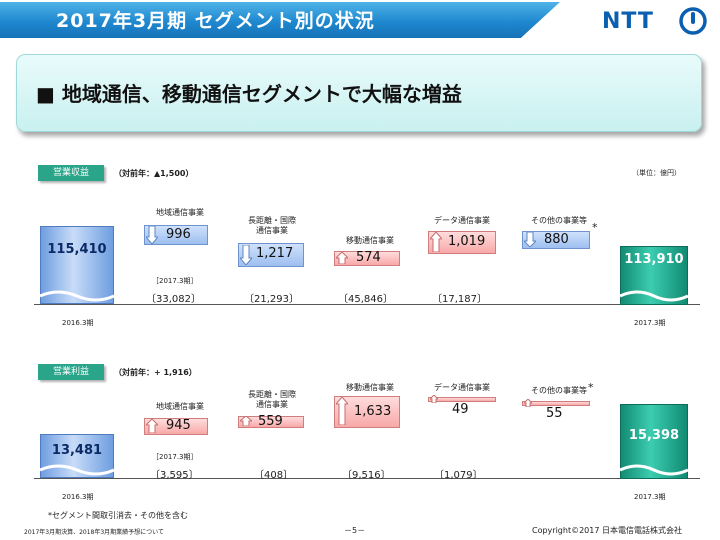 The width and height of the screenshot is (720, 540). Describe the element at coordinates (607, 530) in the screenshot. I see `copyright: Copyright©2017 日本電信電話株式会社` at that location.